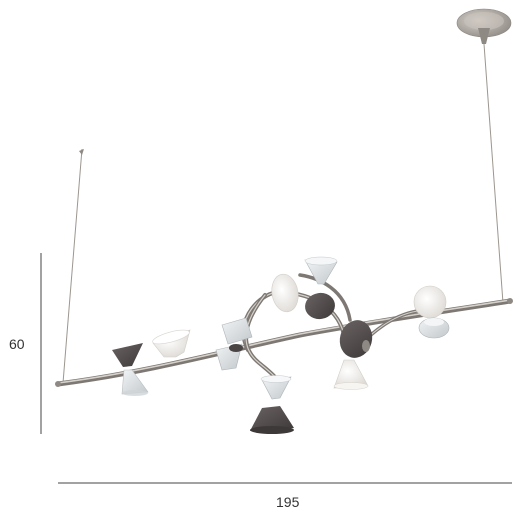 The image size is (521, 510). Describe the element at coordinates (351, 374) in the screenshot. I see `lamp-frosted-cone-lower` at that location.